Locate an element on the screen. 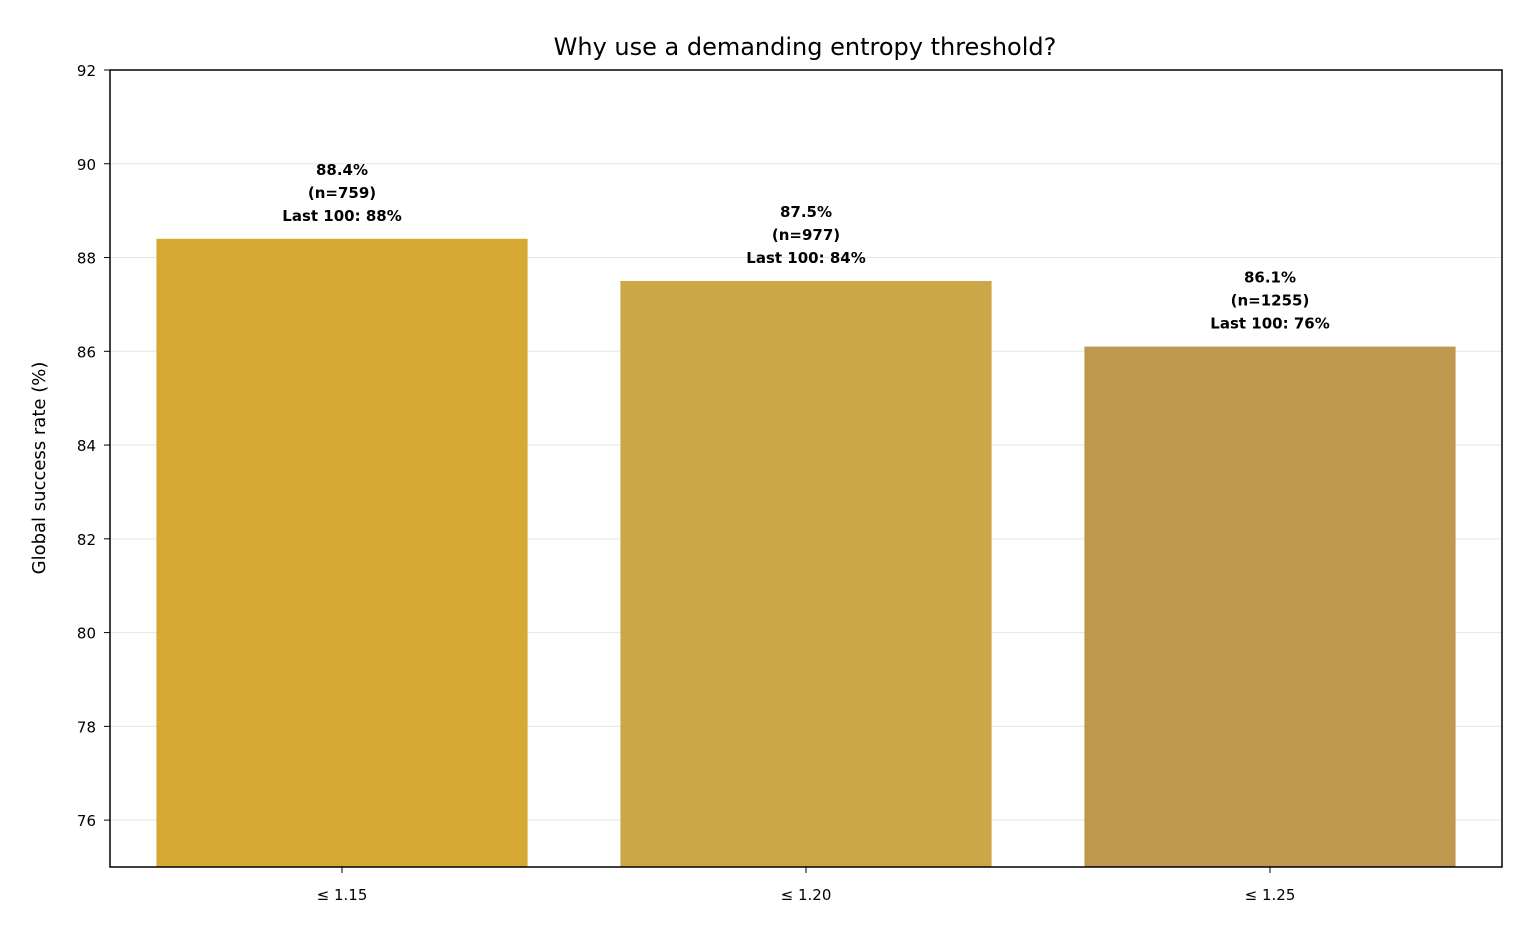  bar-data-label: (n=1255) is located at coordinates (1270, 301).